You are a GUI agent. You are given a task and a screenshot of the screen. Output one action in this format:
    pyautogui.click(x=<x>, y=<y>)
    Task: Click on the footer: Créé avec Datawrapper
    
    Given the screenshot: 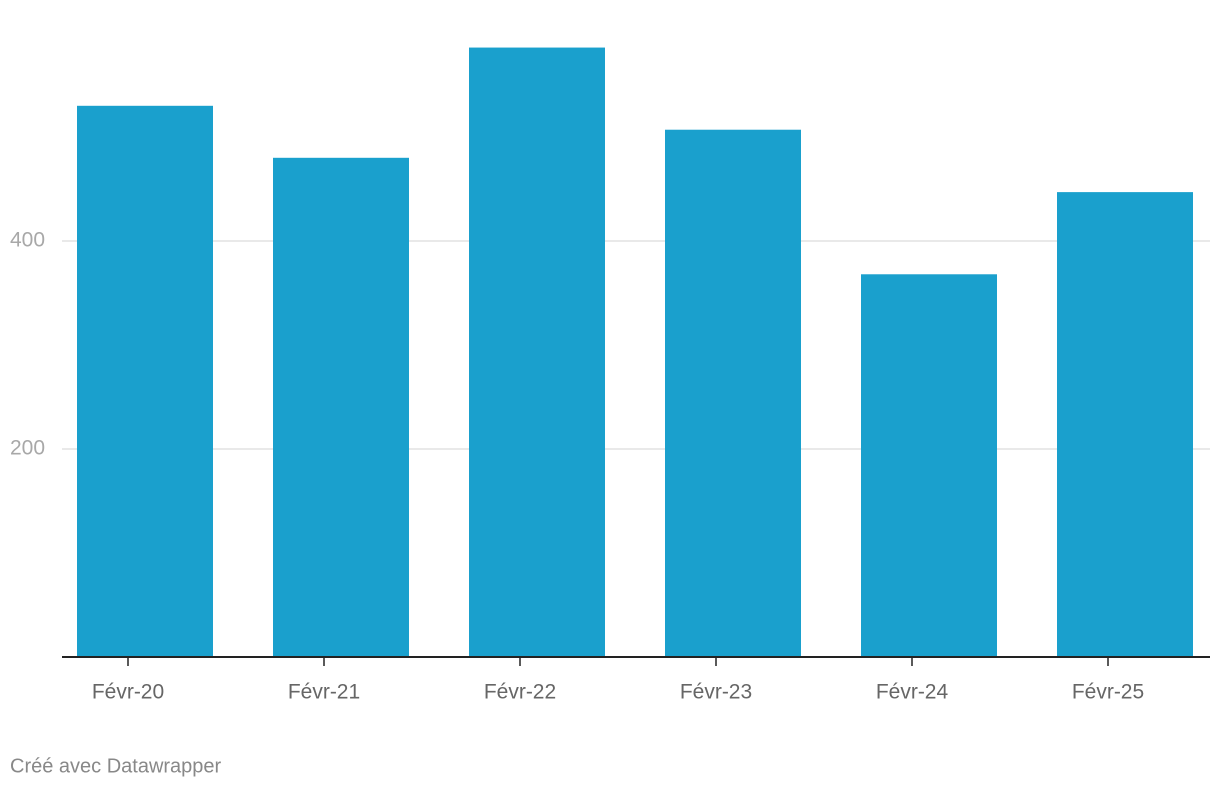 What is the action you would take?
    pyautogui.click(x=116, y=766)
    